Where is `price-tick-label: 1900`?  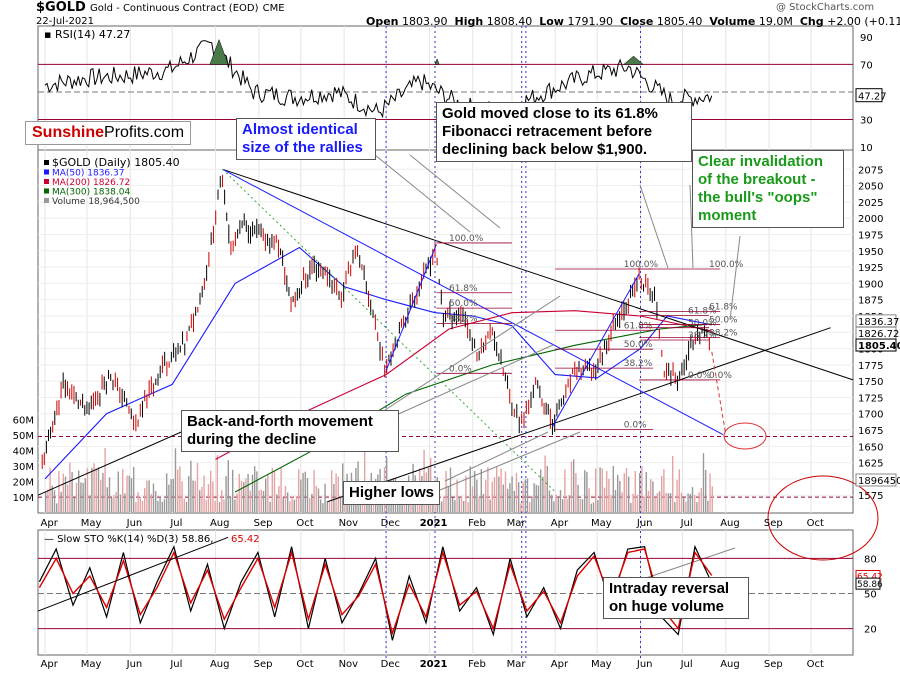 price-tick-label: 1900 is located at coordinates (870, 284).